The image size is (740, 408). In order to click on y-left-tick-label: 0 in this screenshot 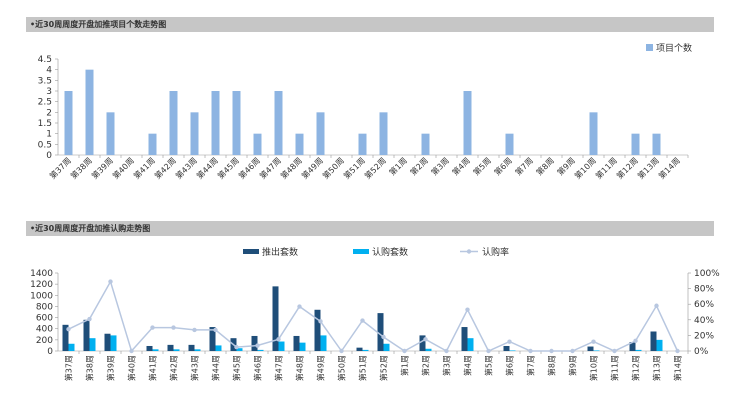, I will do `click(50, 352)`.